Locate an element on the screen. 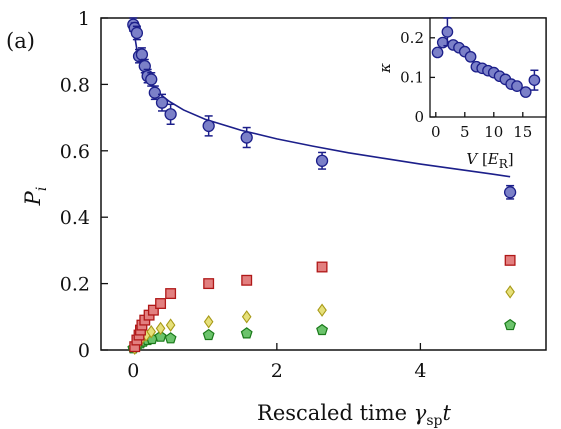 Image resolution: width=561 pixels, height=429 pixels. x-tick-label: 10 is located at coordinates (493, 132).